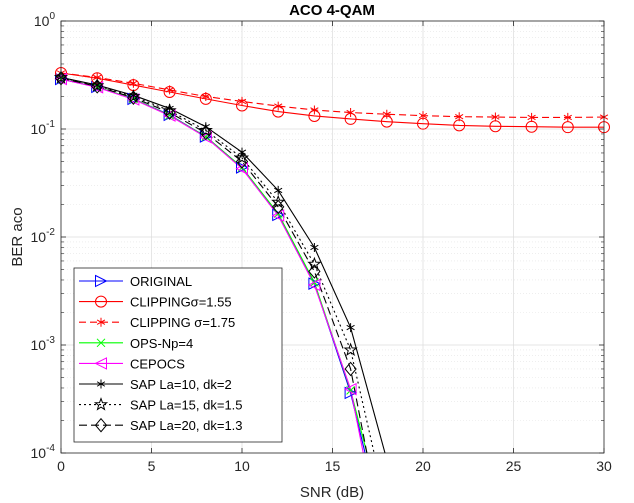 The image size is (634, 503). Describe the element at coordinates (43, 128) in the screenshot. I see `y-tick-label-1: 10⁻¹` at that location.